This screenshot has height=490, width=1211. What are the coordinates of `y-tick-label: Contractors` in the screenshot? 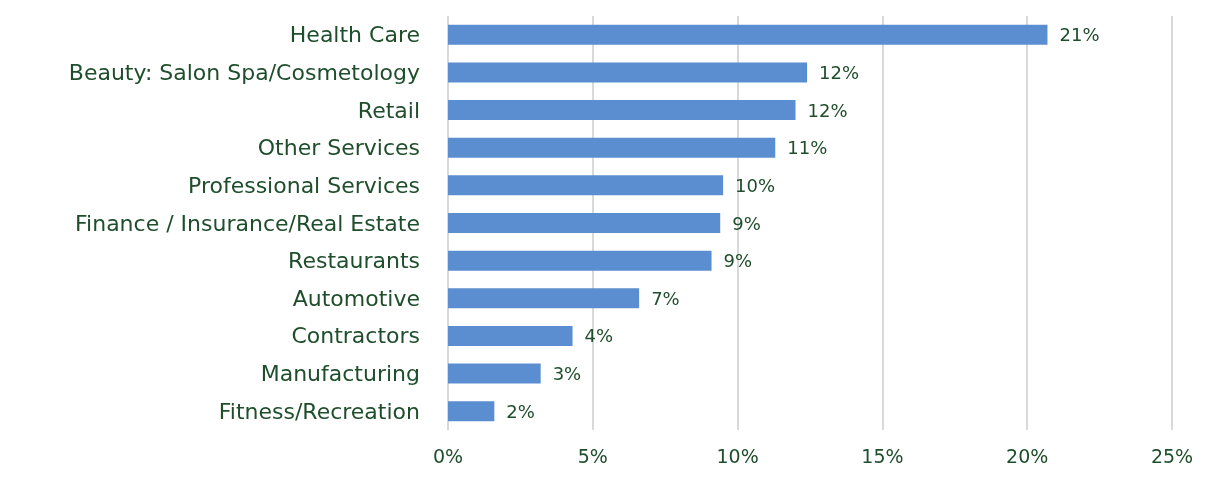 It's located at (355, 336).